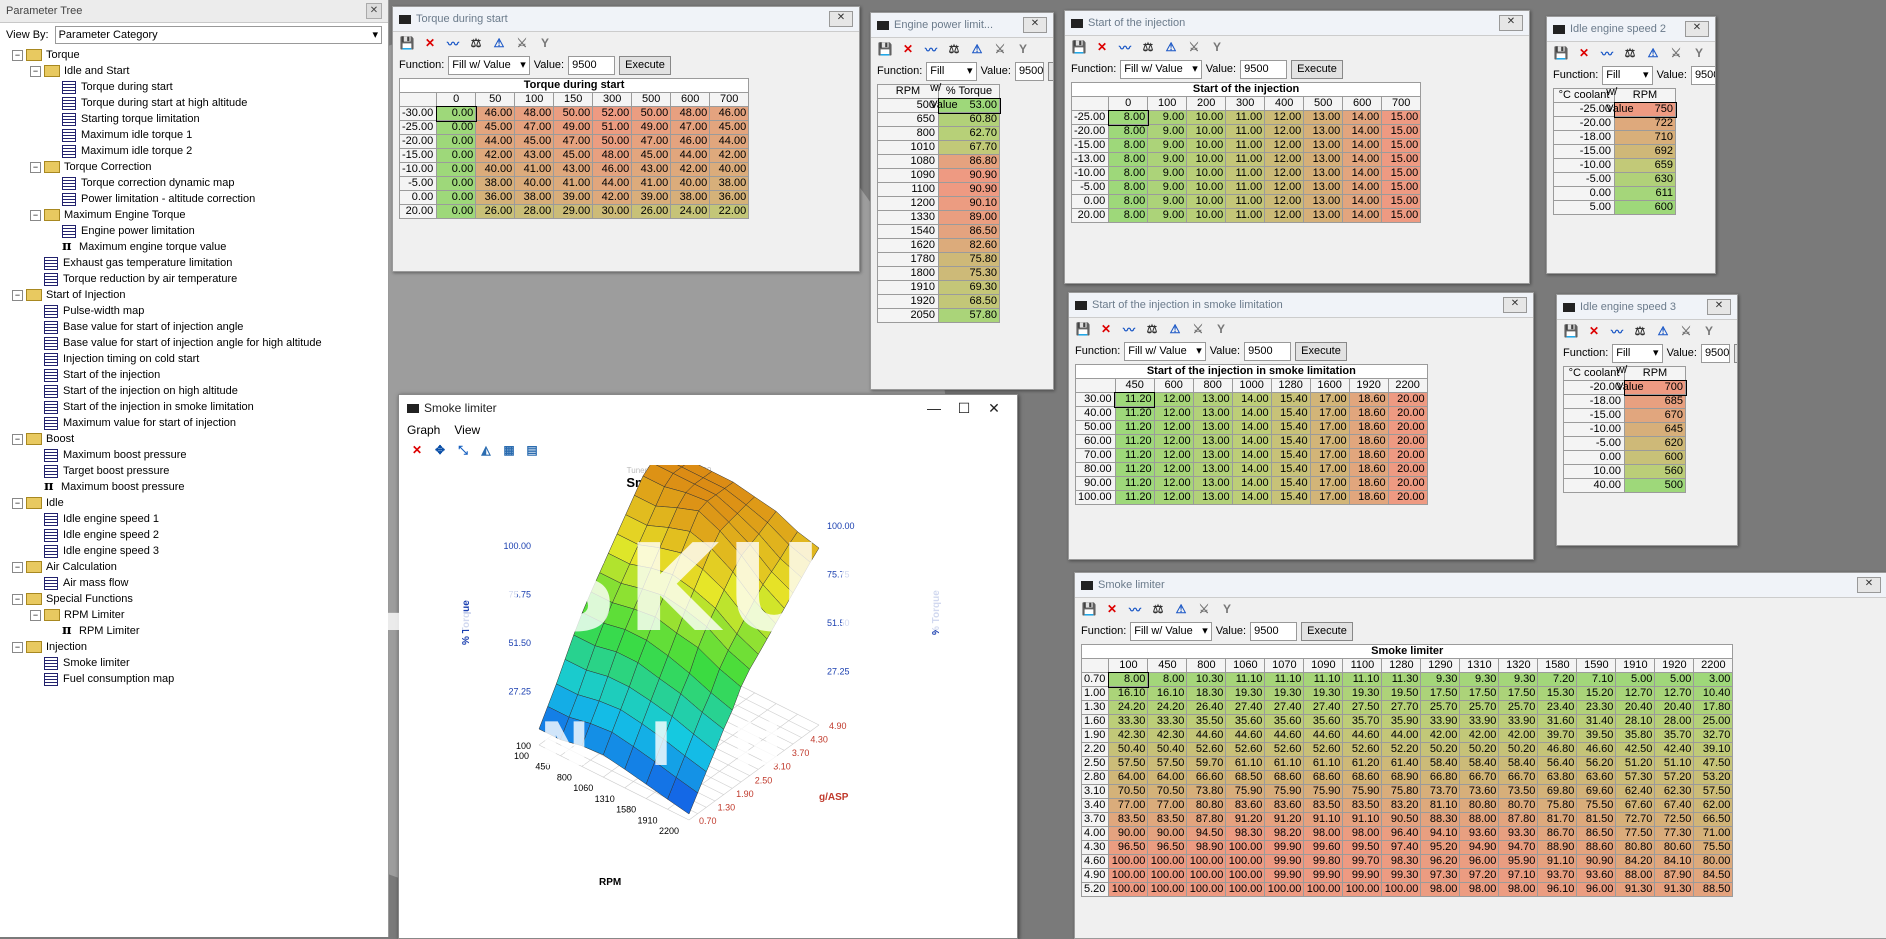  What do you see at coordinates (1284, 679) in the screenshot?
I see `table-cell: 11.10` at bounding box center [1284, 679].